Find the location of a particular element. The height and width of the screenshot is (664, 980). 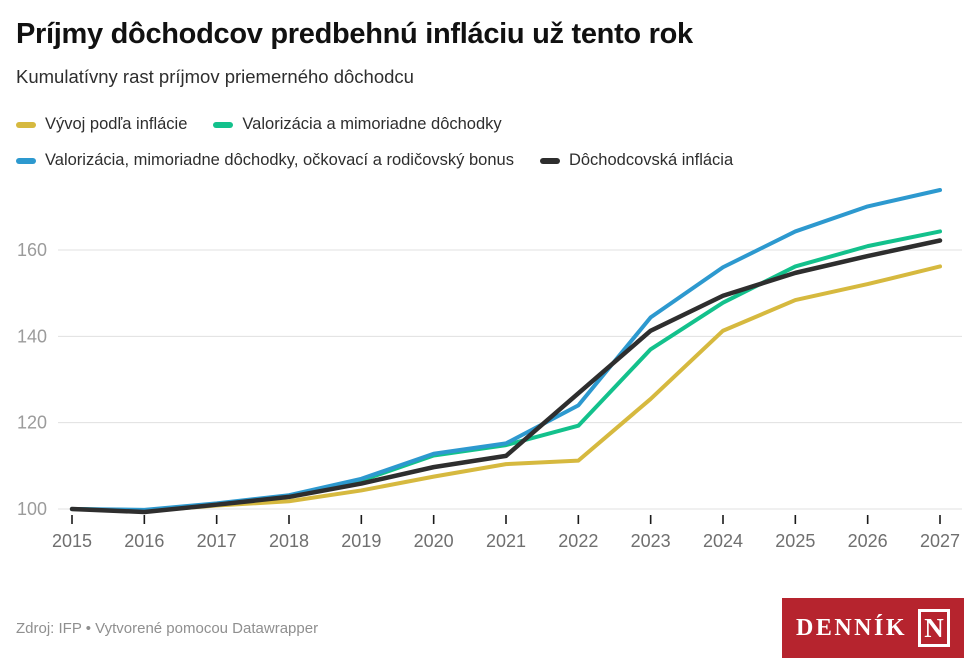

x-axis-label-2026: 2026 is located at coordinates (868, 541).